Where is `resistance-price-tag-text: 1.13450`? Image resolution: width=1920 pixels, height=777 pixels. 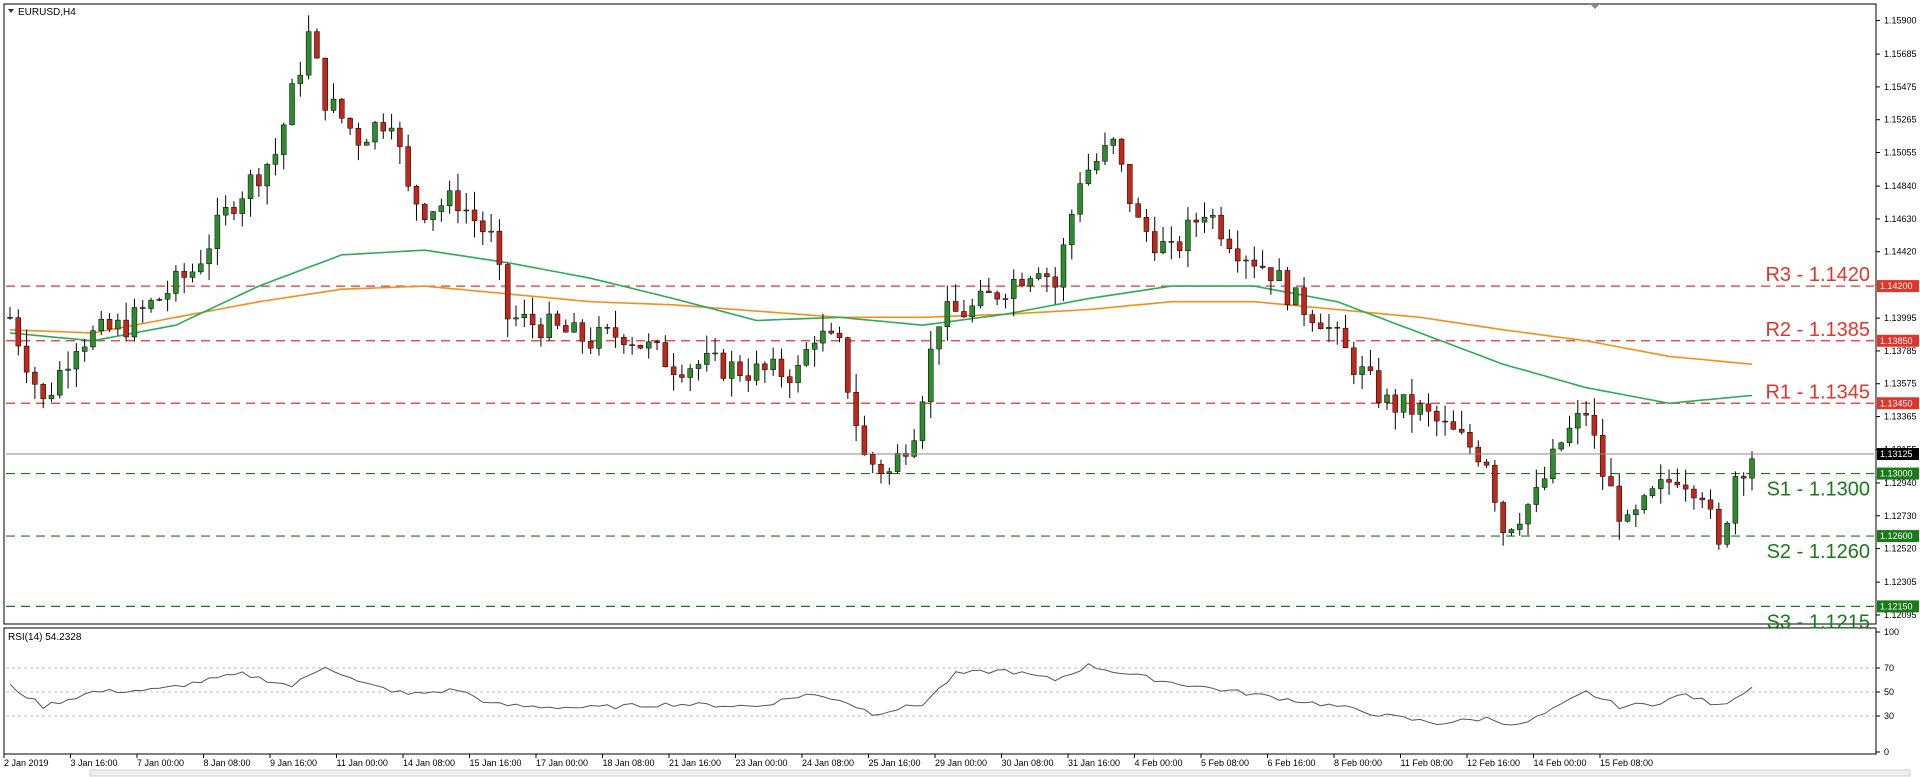 resistance-price-tag-text: 1.13450 is located at coordinates (1896, 403).